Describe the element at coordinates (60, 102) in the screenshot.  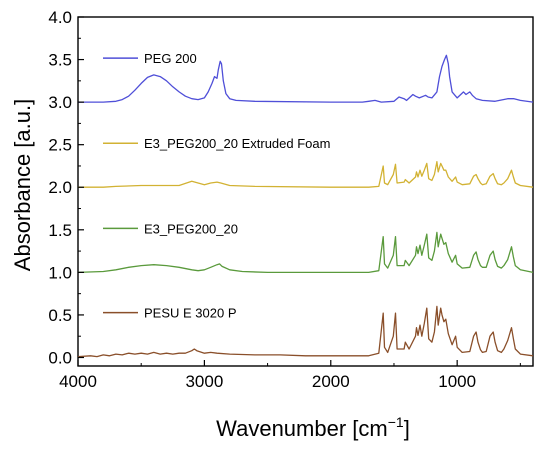
I see `y-tick-label: 3.0` at that location.